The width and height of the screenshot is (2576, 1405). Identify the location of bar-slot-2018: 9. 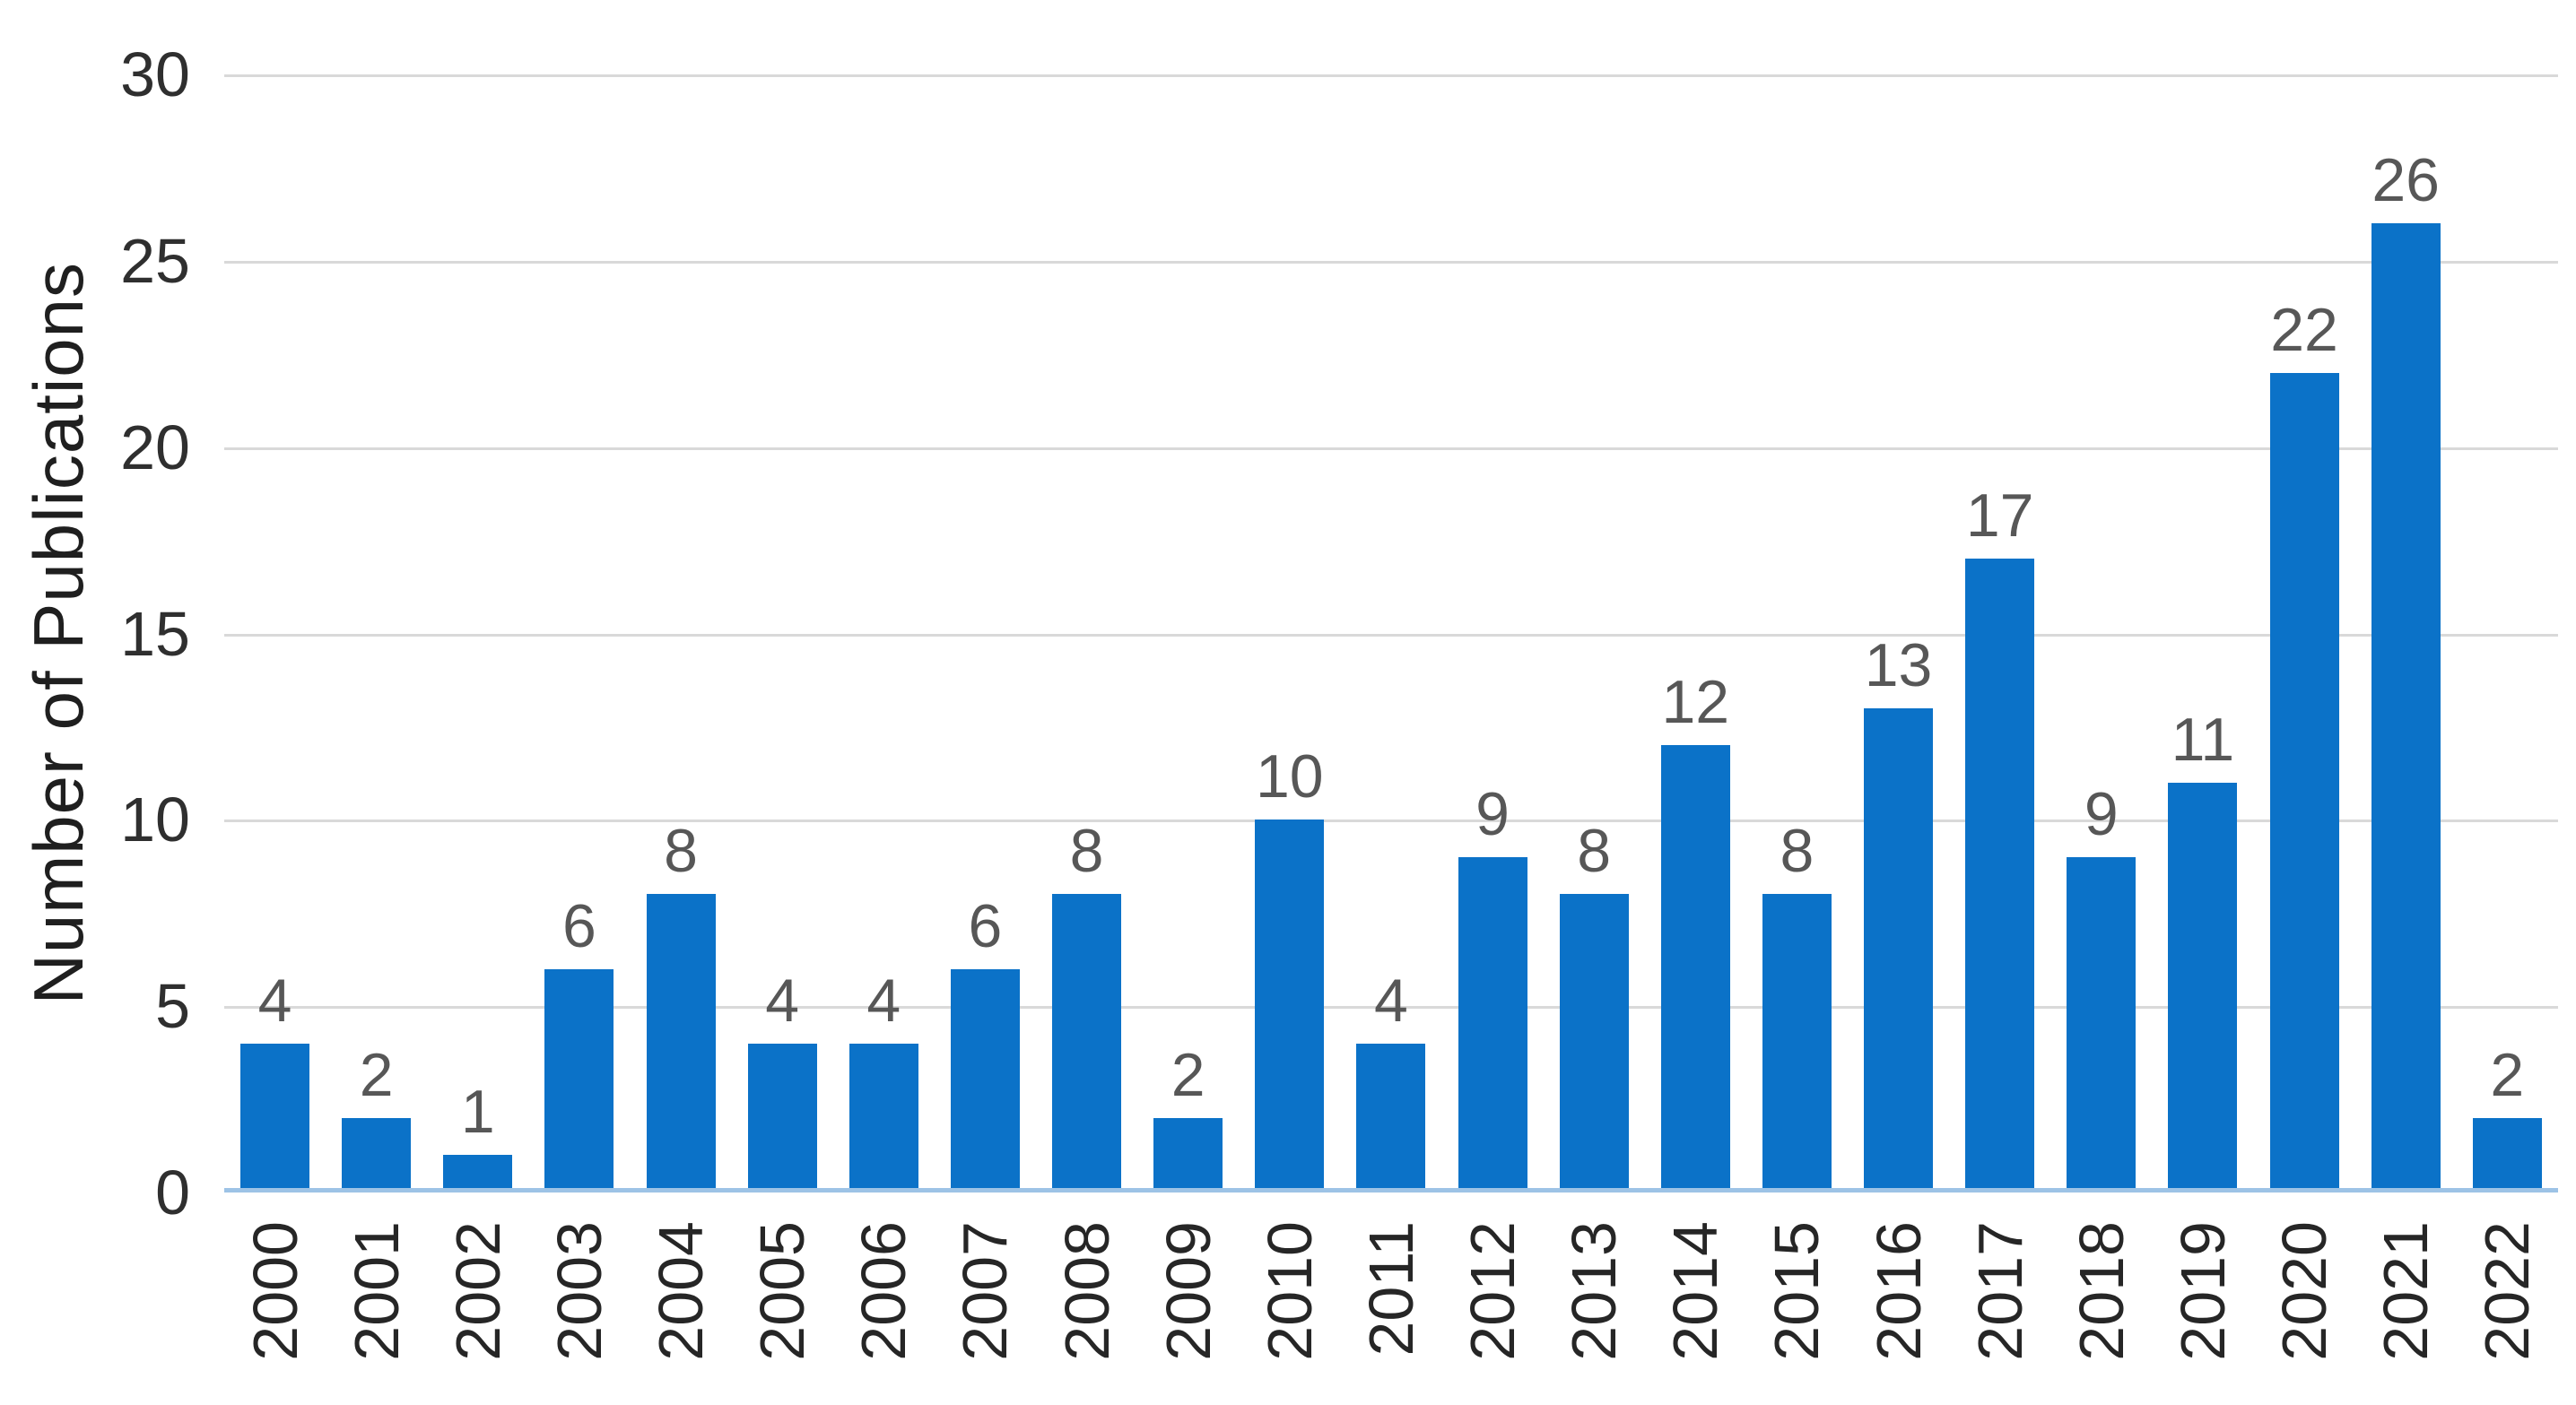
(2101, 633).